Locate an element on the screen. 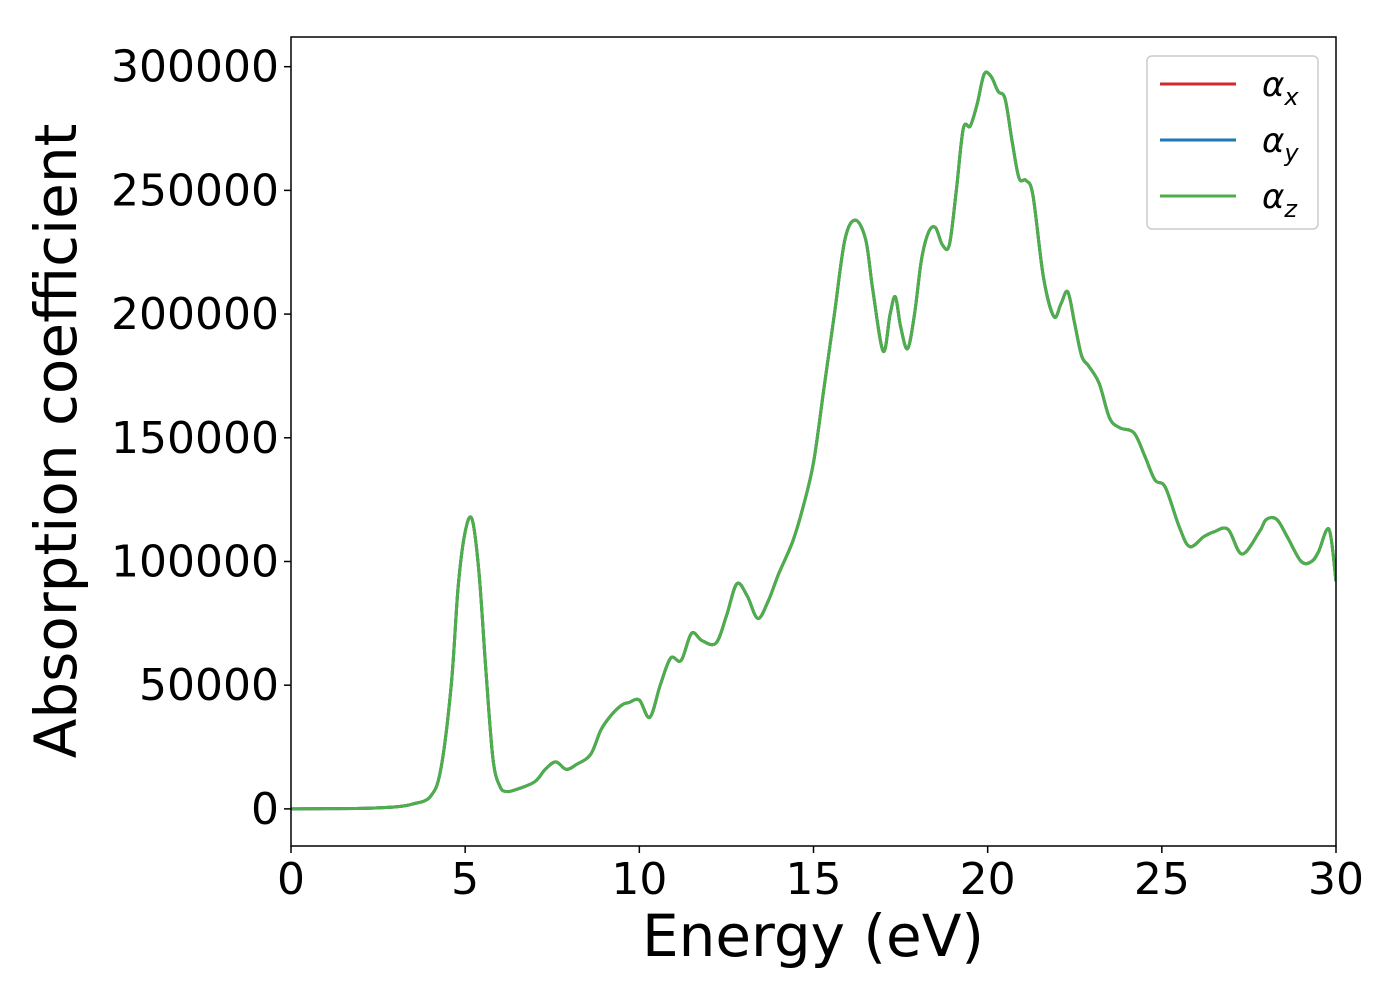  y-axis: 0 50000 100000 150000 200000 250000 300000 is located at coordinates (201, 438).